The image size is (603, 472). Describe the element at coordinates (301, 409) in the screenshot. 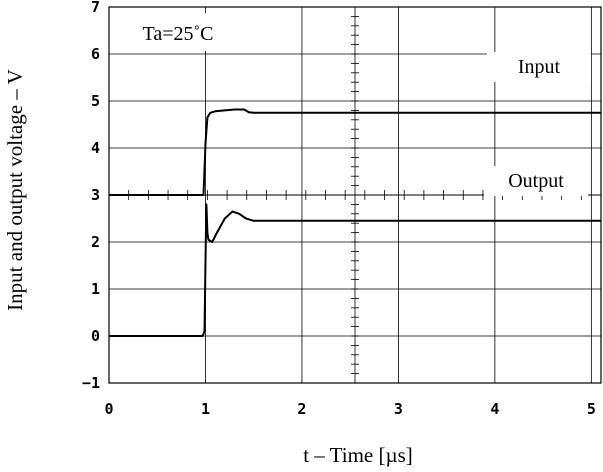

I see `x-tick-label: 2` at that location.